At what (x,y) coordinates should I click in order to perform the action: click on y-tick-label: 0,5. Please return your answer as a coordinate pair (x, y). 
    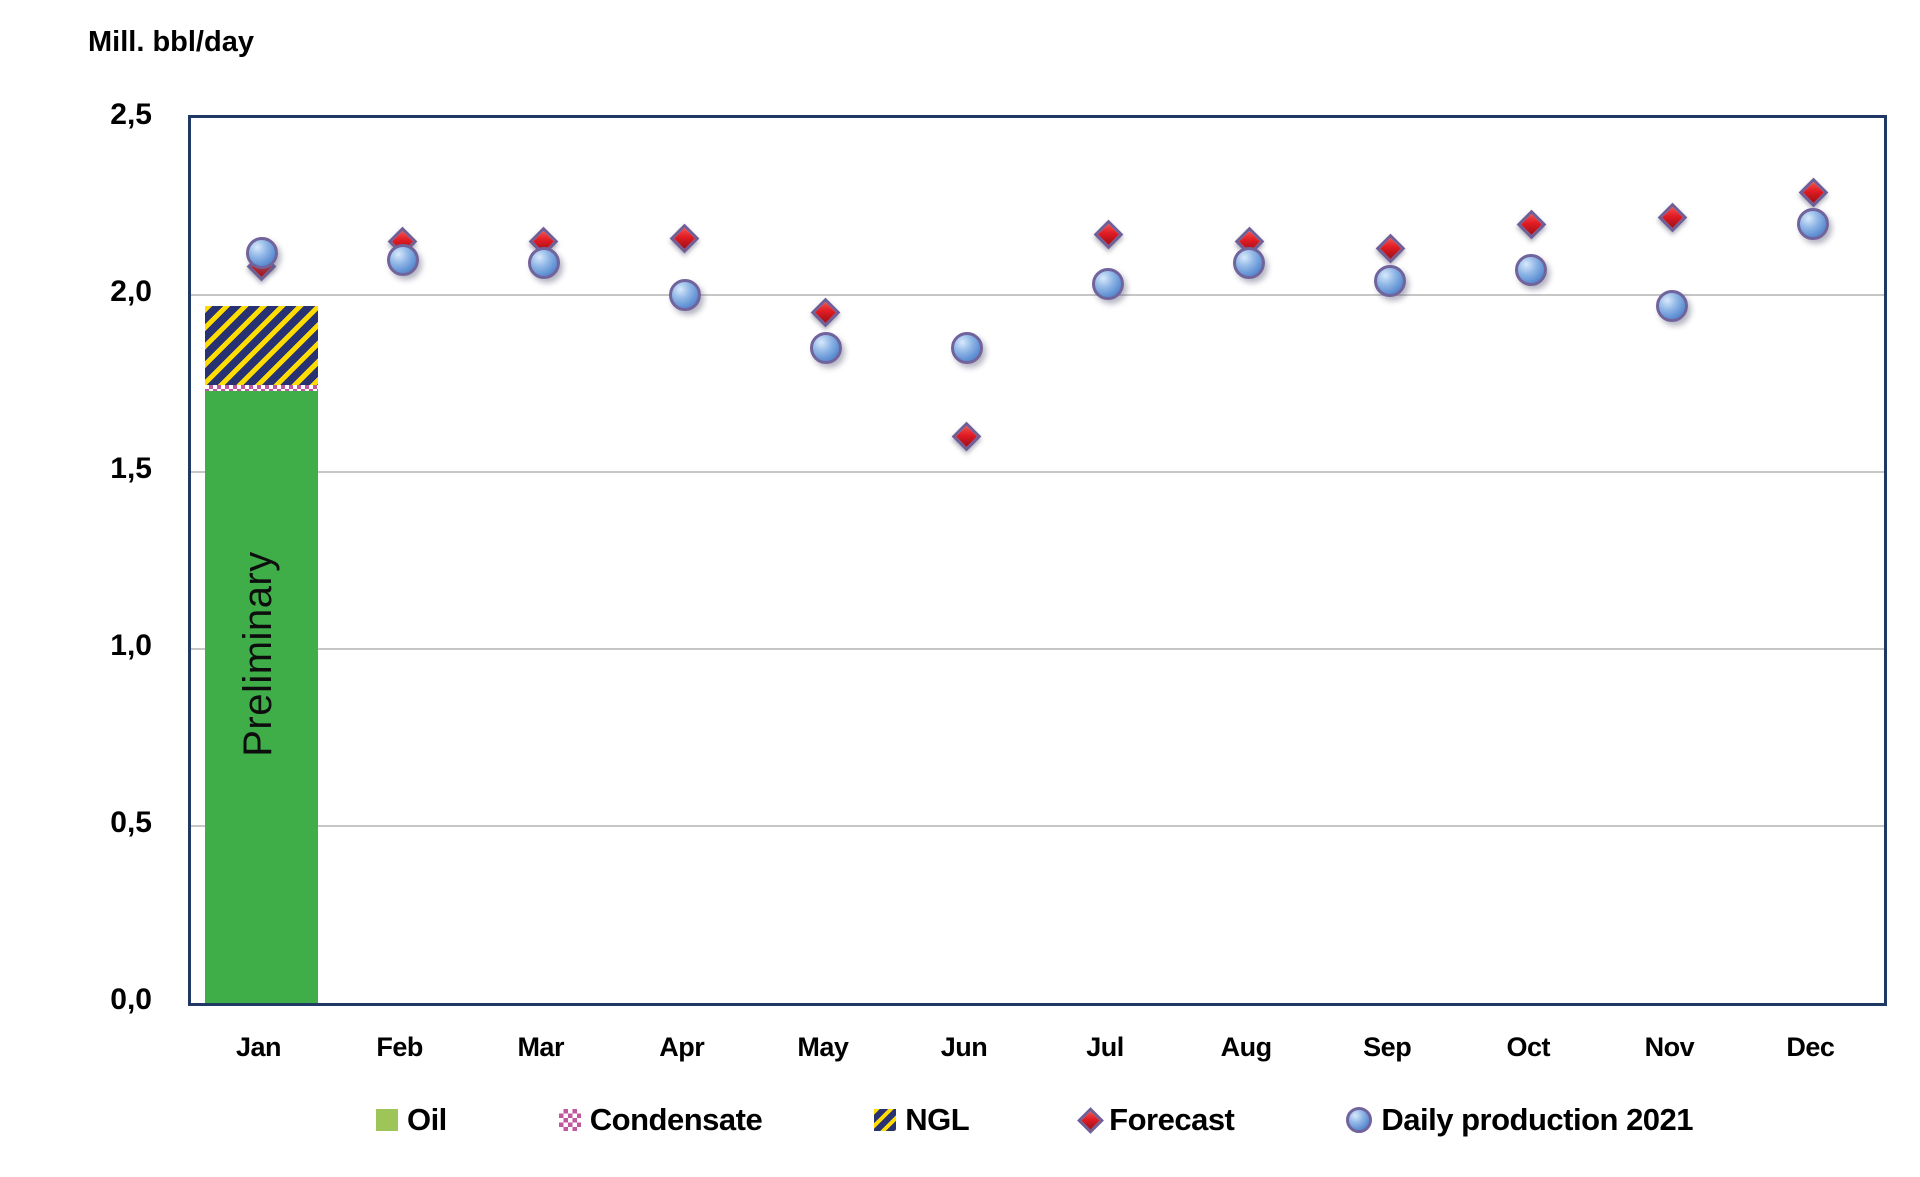
    Looking at the image, I should click on (131, 822).